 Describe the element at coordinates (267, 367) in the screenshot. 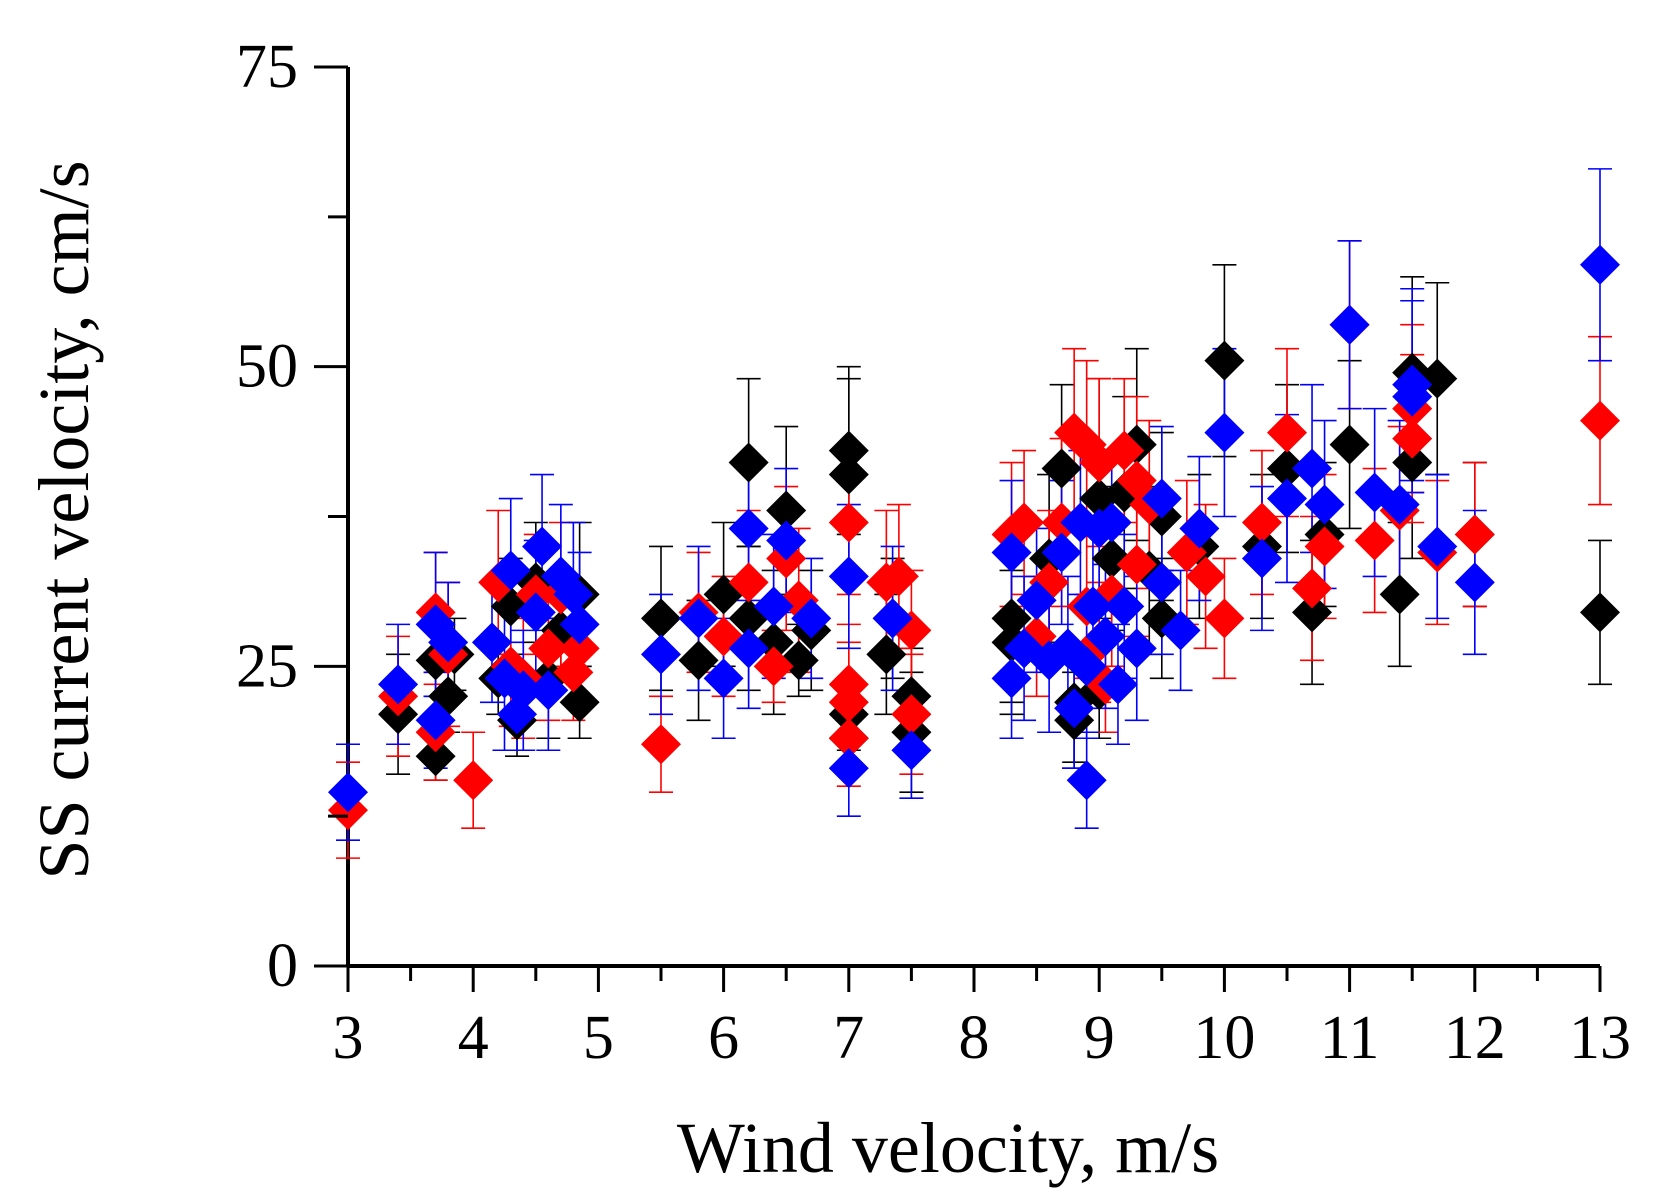

I see `y-tick-label: 50` at that location.